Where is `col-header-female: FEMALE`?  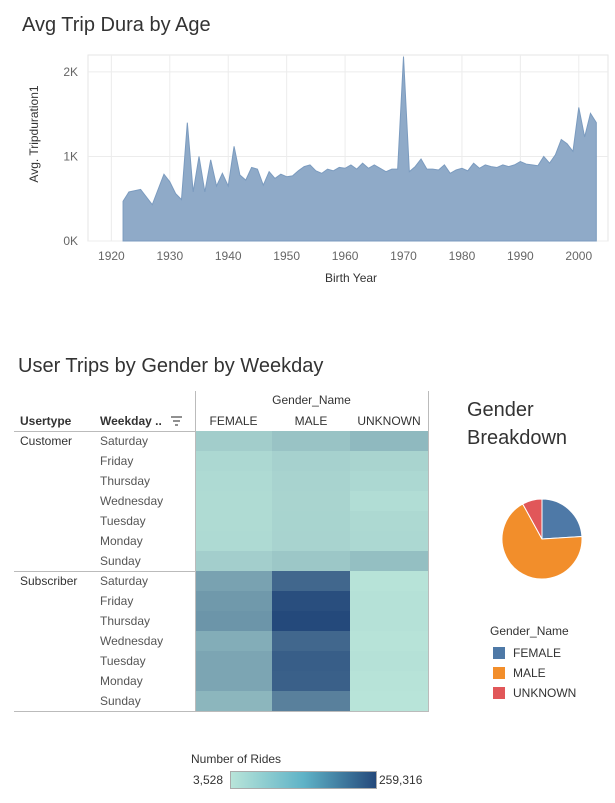
col-header-female: FEMALE is located at coordinates (233, 421).